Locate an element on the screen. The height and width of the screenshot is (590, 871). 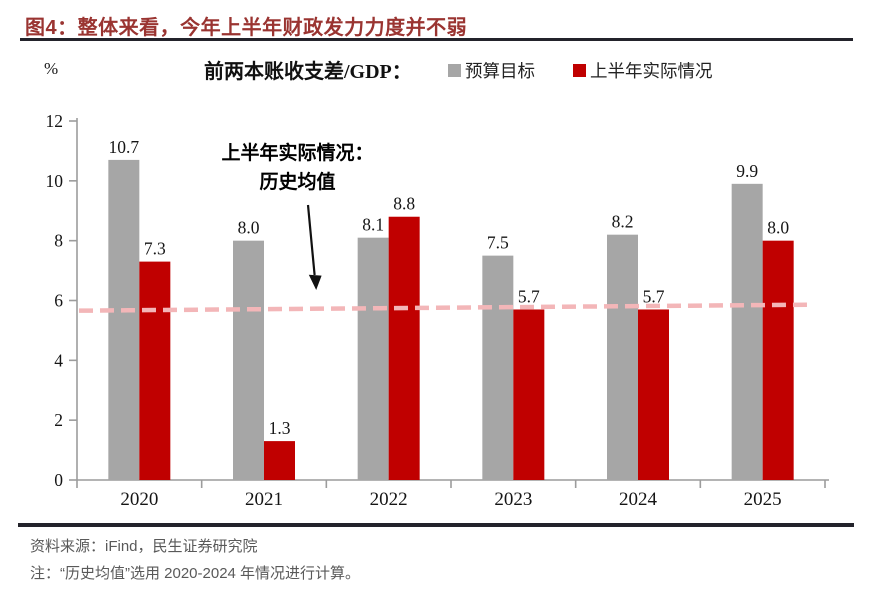
x-category-label-2021: 2021 is located at coordinates (264, 499).